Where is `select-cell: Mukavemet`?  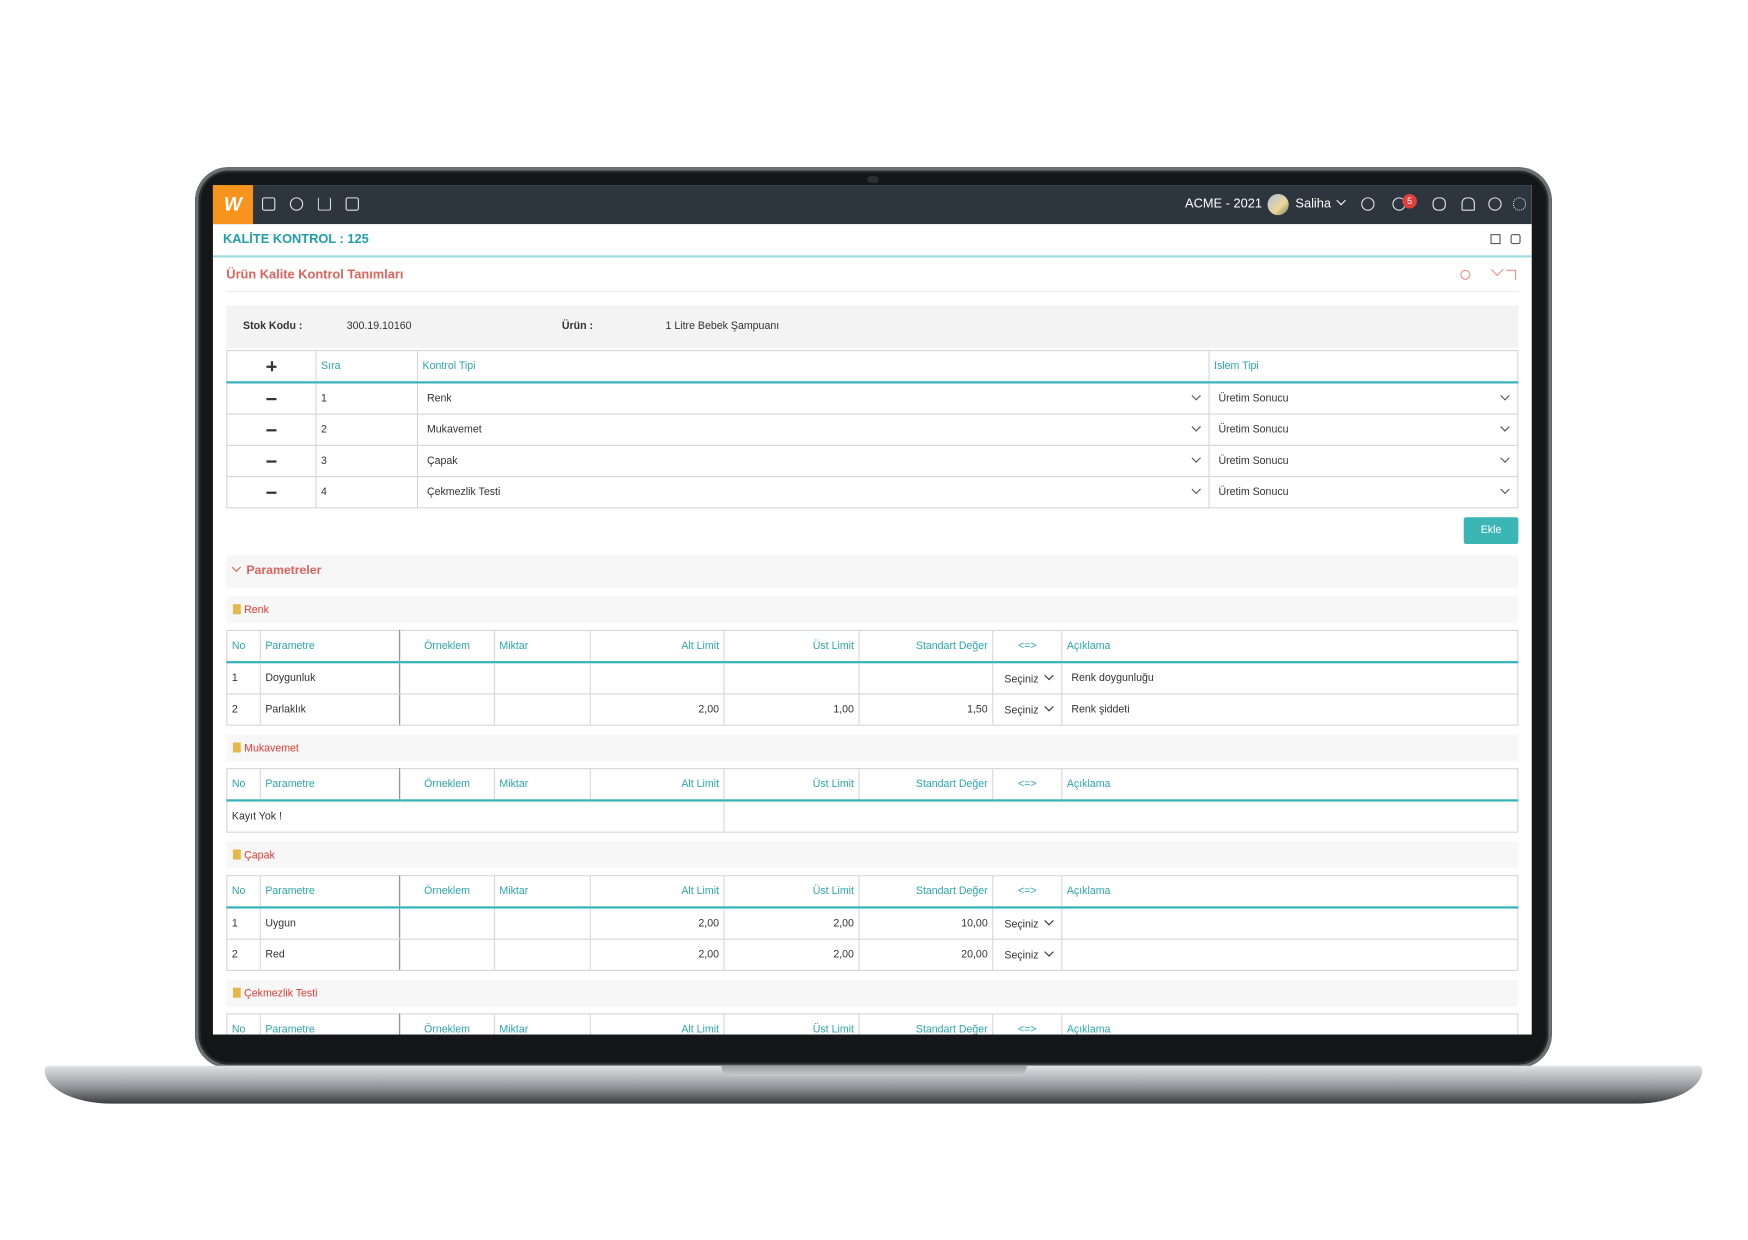
select-cell: Mukavemet is located at coordinates (813, 429).